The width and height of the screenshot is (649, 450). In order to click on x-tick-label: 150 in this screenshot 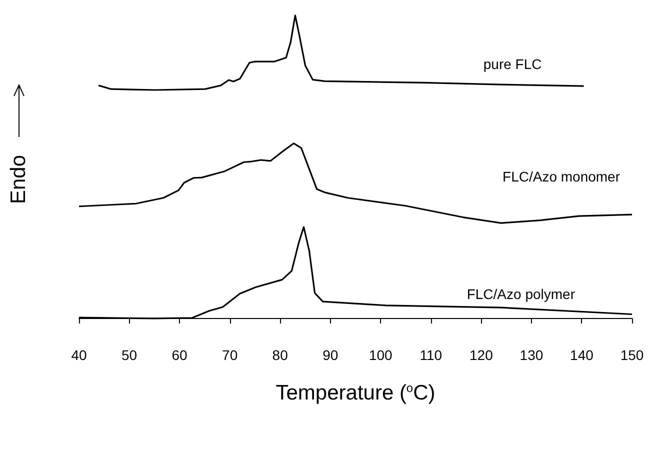, I will do `click(632, 355)`.